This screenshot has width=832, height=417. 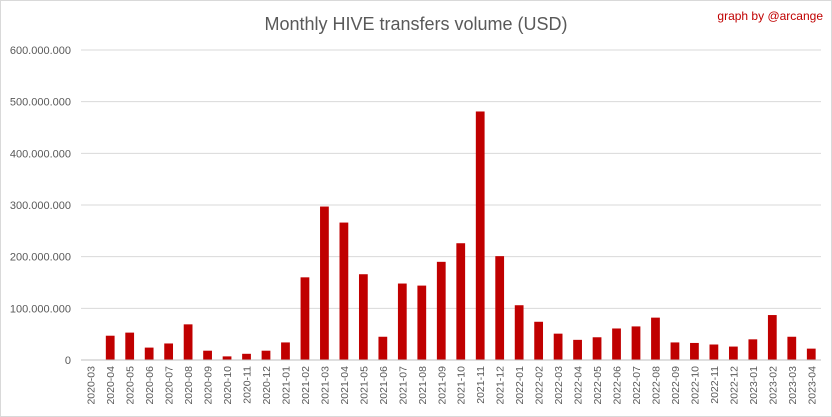 What do you see at coordinates (462, 385) in the screenshot?
I see `x-tick-label: 2021-10` at bounding box center [462, 385].